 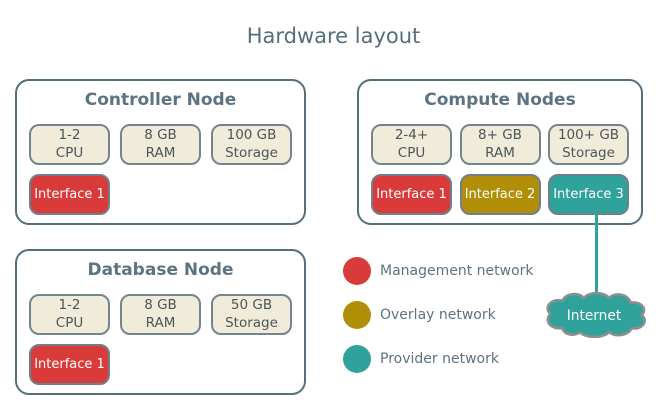 I want to click on legend-item-overlay: Overlay network, so click(x=438, y=315).